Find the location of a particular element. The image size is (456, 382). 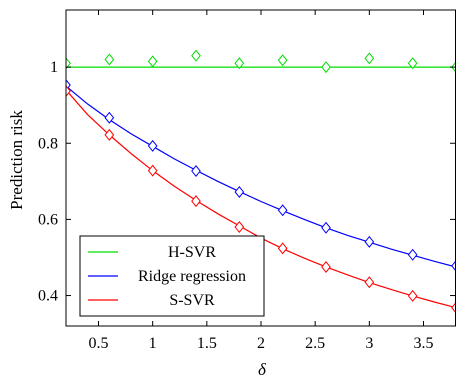

legend-label-ridge-regression: Ridge regression is located at coordinates (192, 276).